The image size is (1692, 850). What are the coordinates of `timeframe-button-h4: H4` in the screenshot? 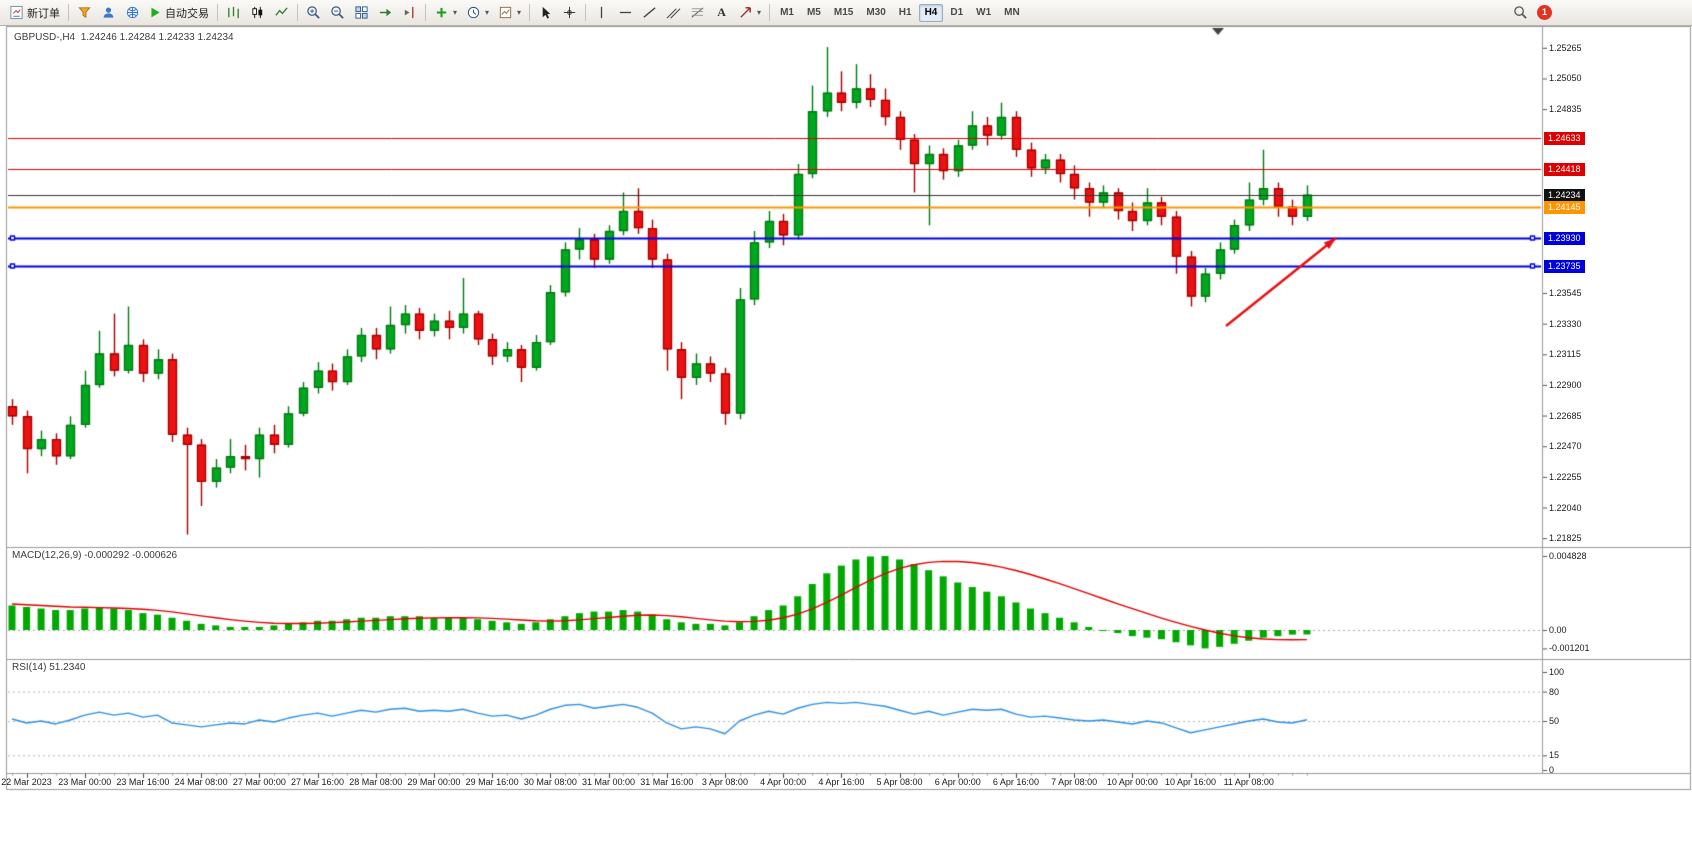 It's located at (931, 12).